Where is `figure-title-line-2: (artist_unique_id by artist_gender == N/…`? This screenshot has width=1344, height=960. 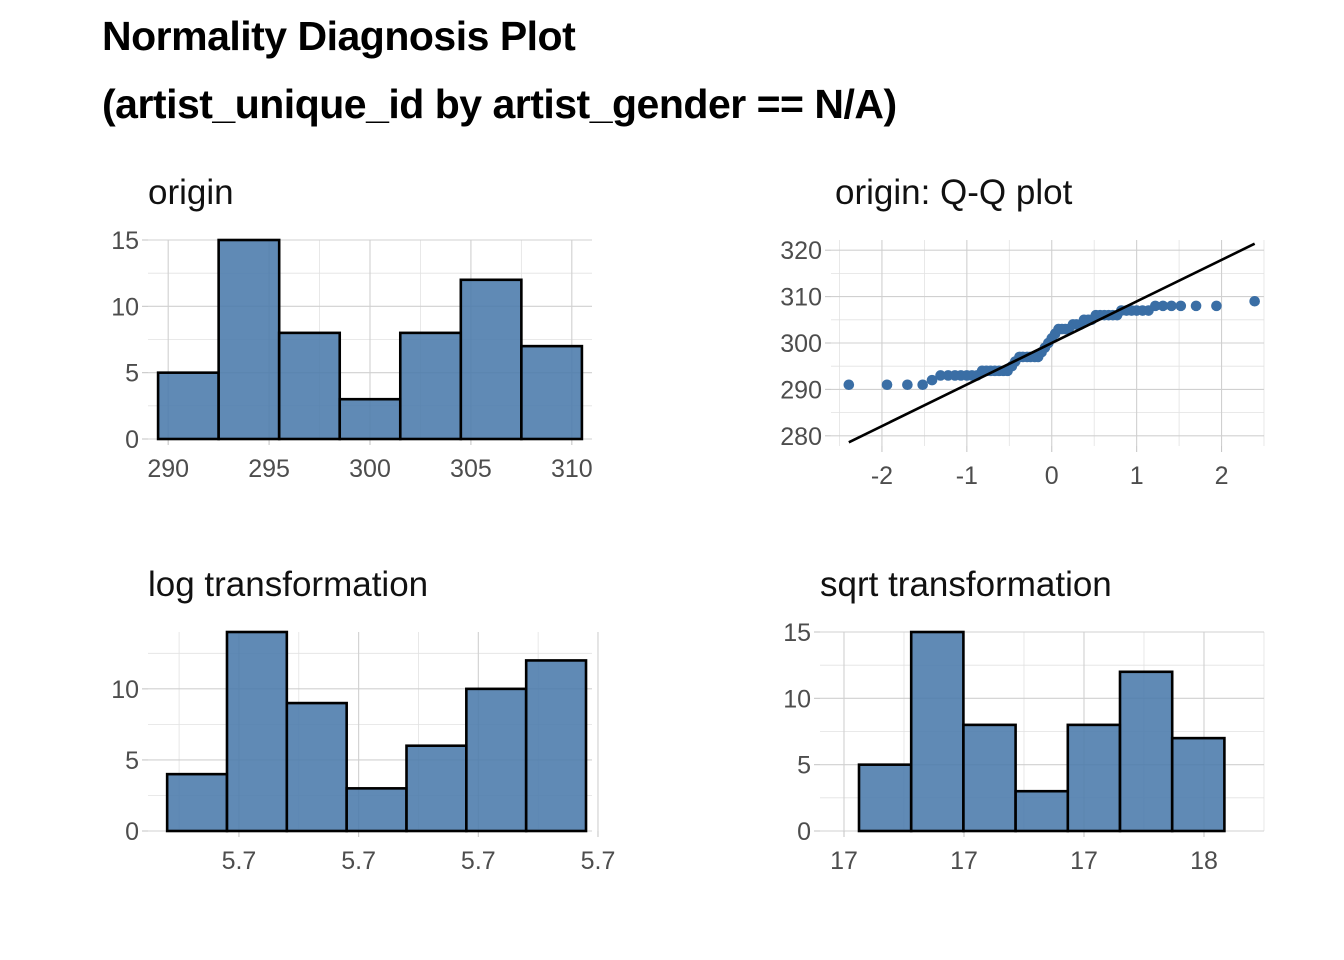 figure-title-line-2: (artist_unique_id by artist_gender == N/… is located at coordinates (499, 104).